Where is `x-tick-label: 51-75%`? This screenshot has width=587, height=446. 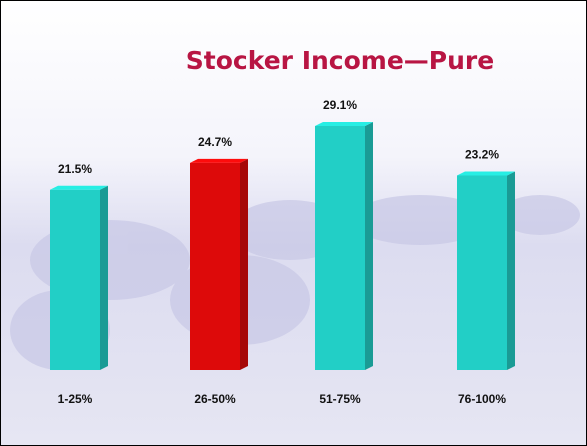
x-tick-label: 51-75% is located at coordinates (340, 399).